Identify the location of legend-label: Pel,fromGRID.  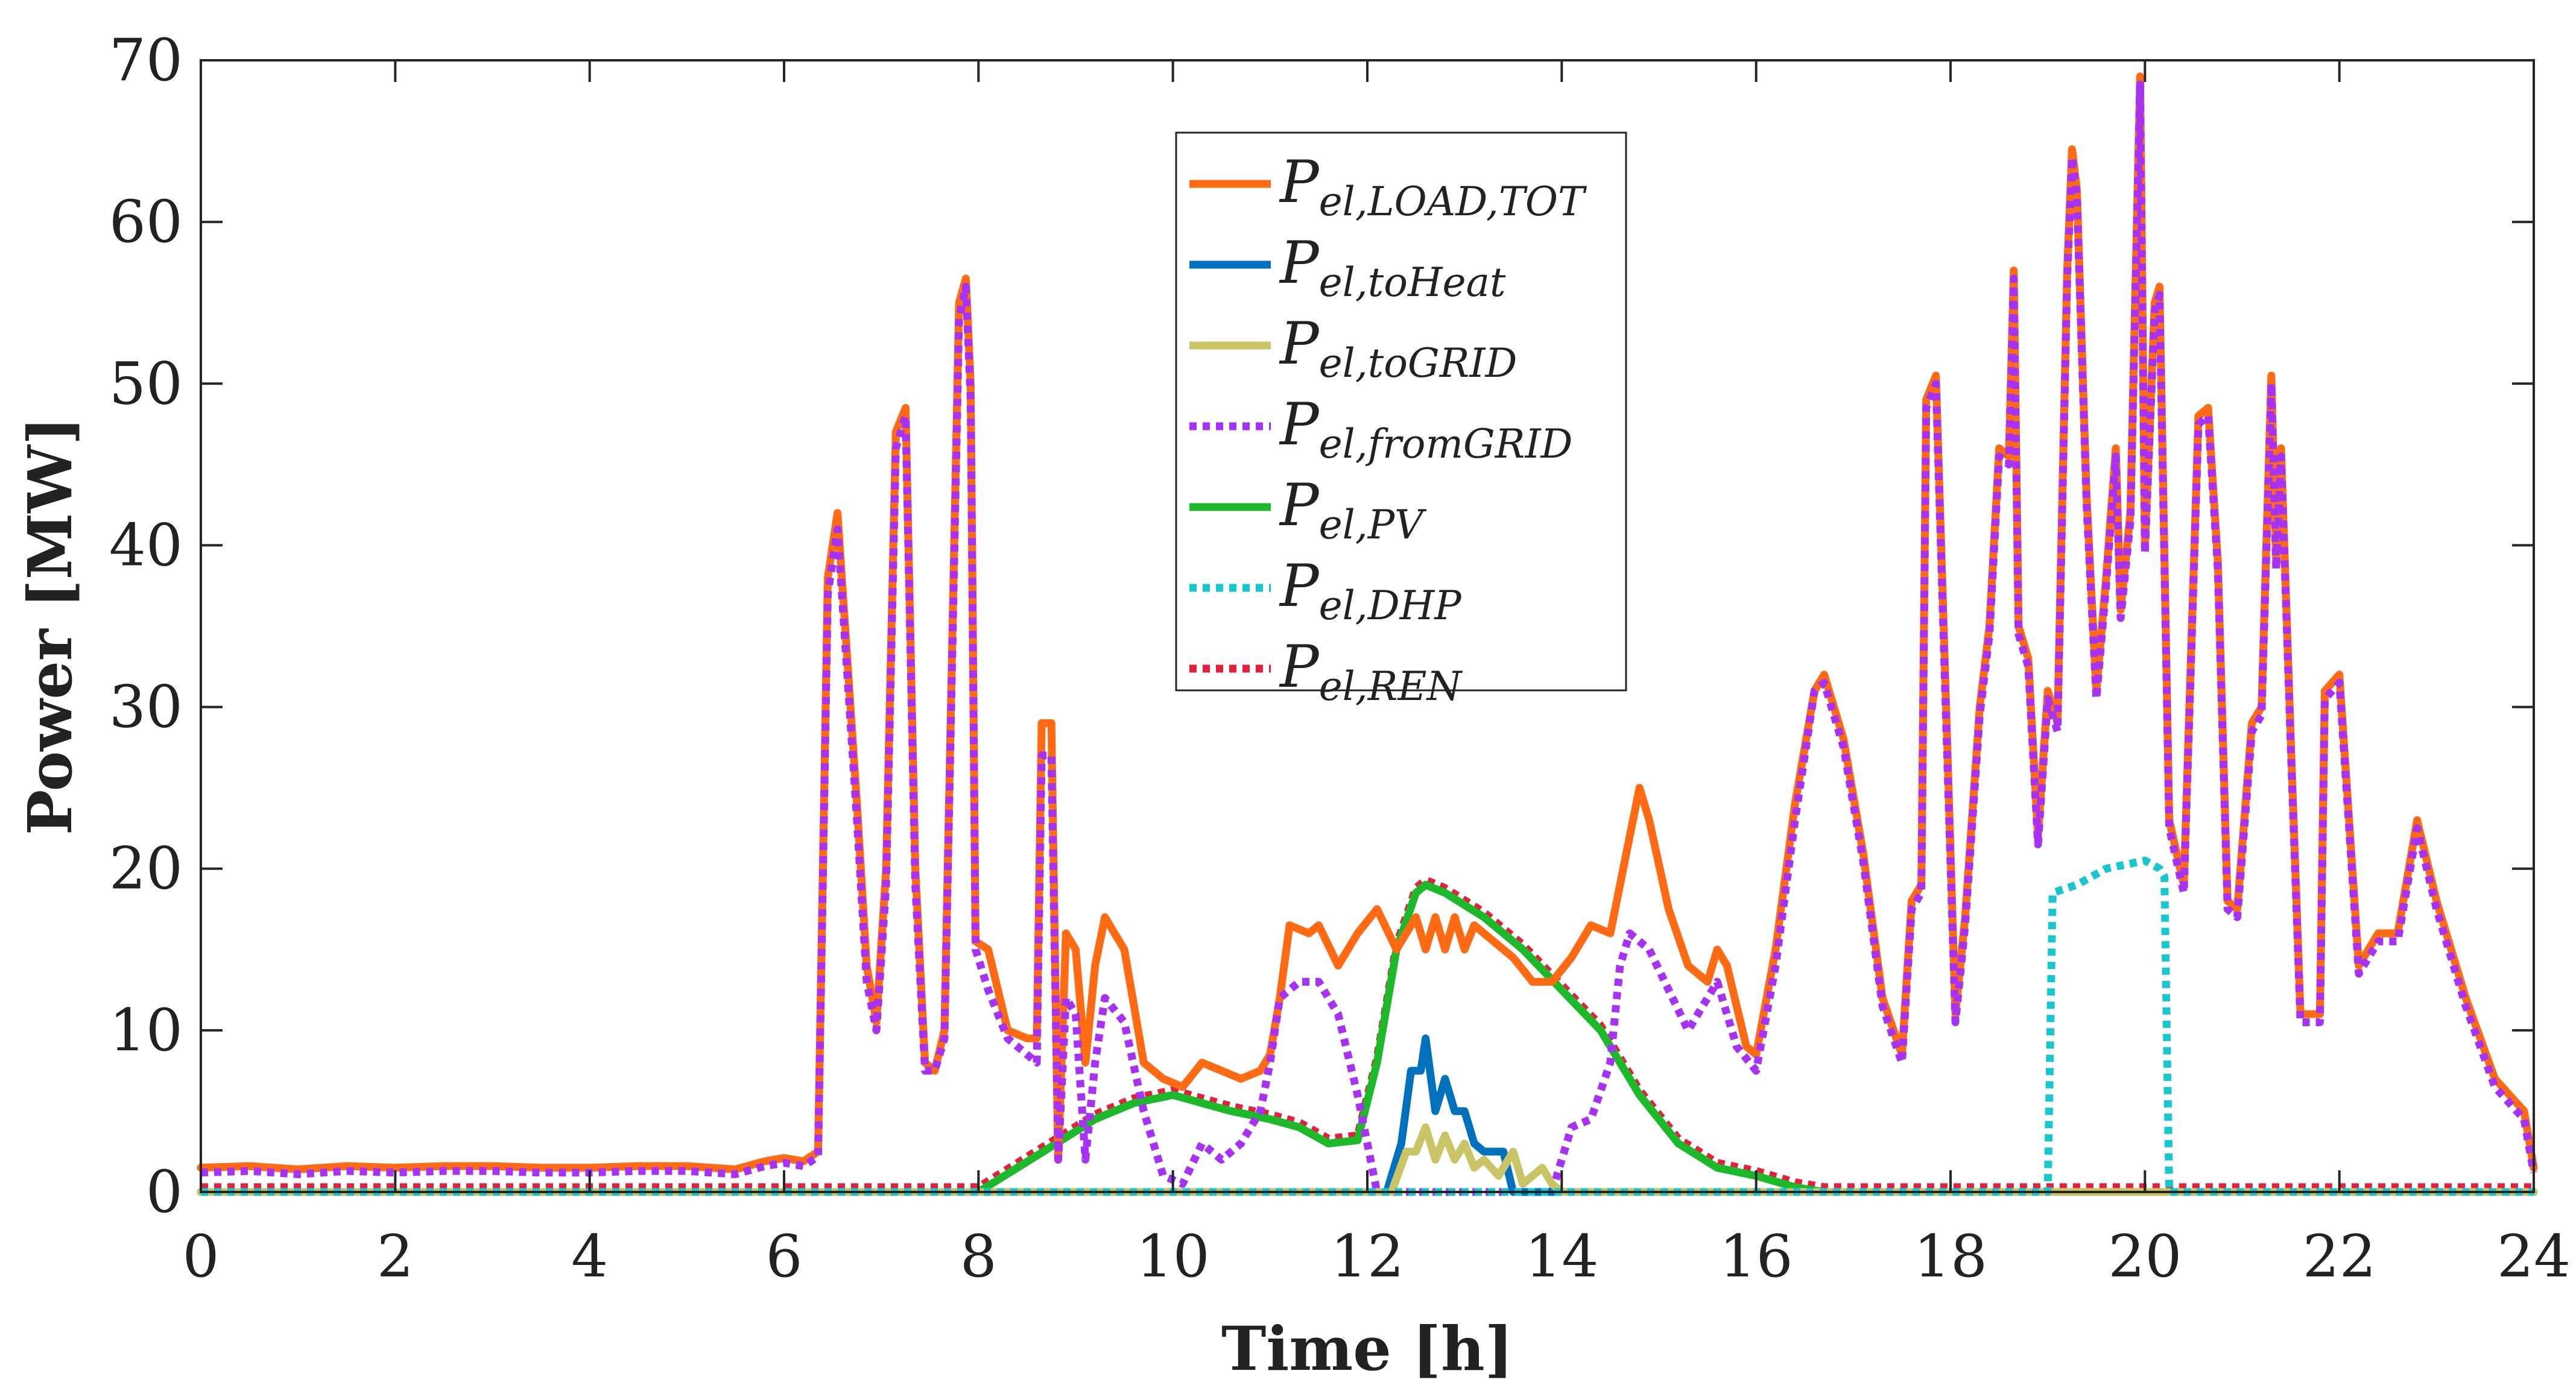
(1425, 429).